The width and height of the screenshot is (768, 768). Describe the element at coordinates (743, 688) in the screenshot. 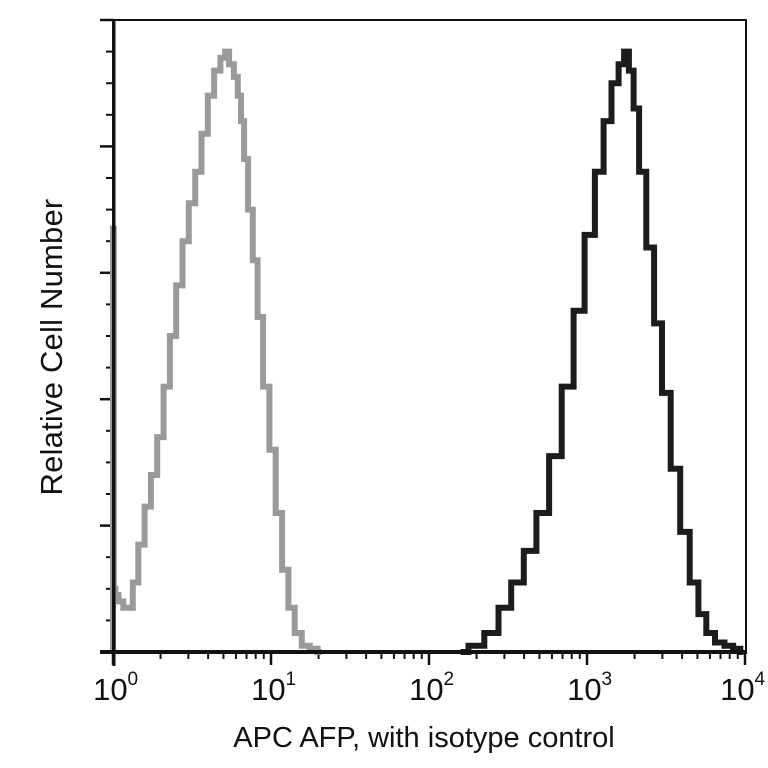

I see `x-tick-label-10e4: 10⁴` at that location.